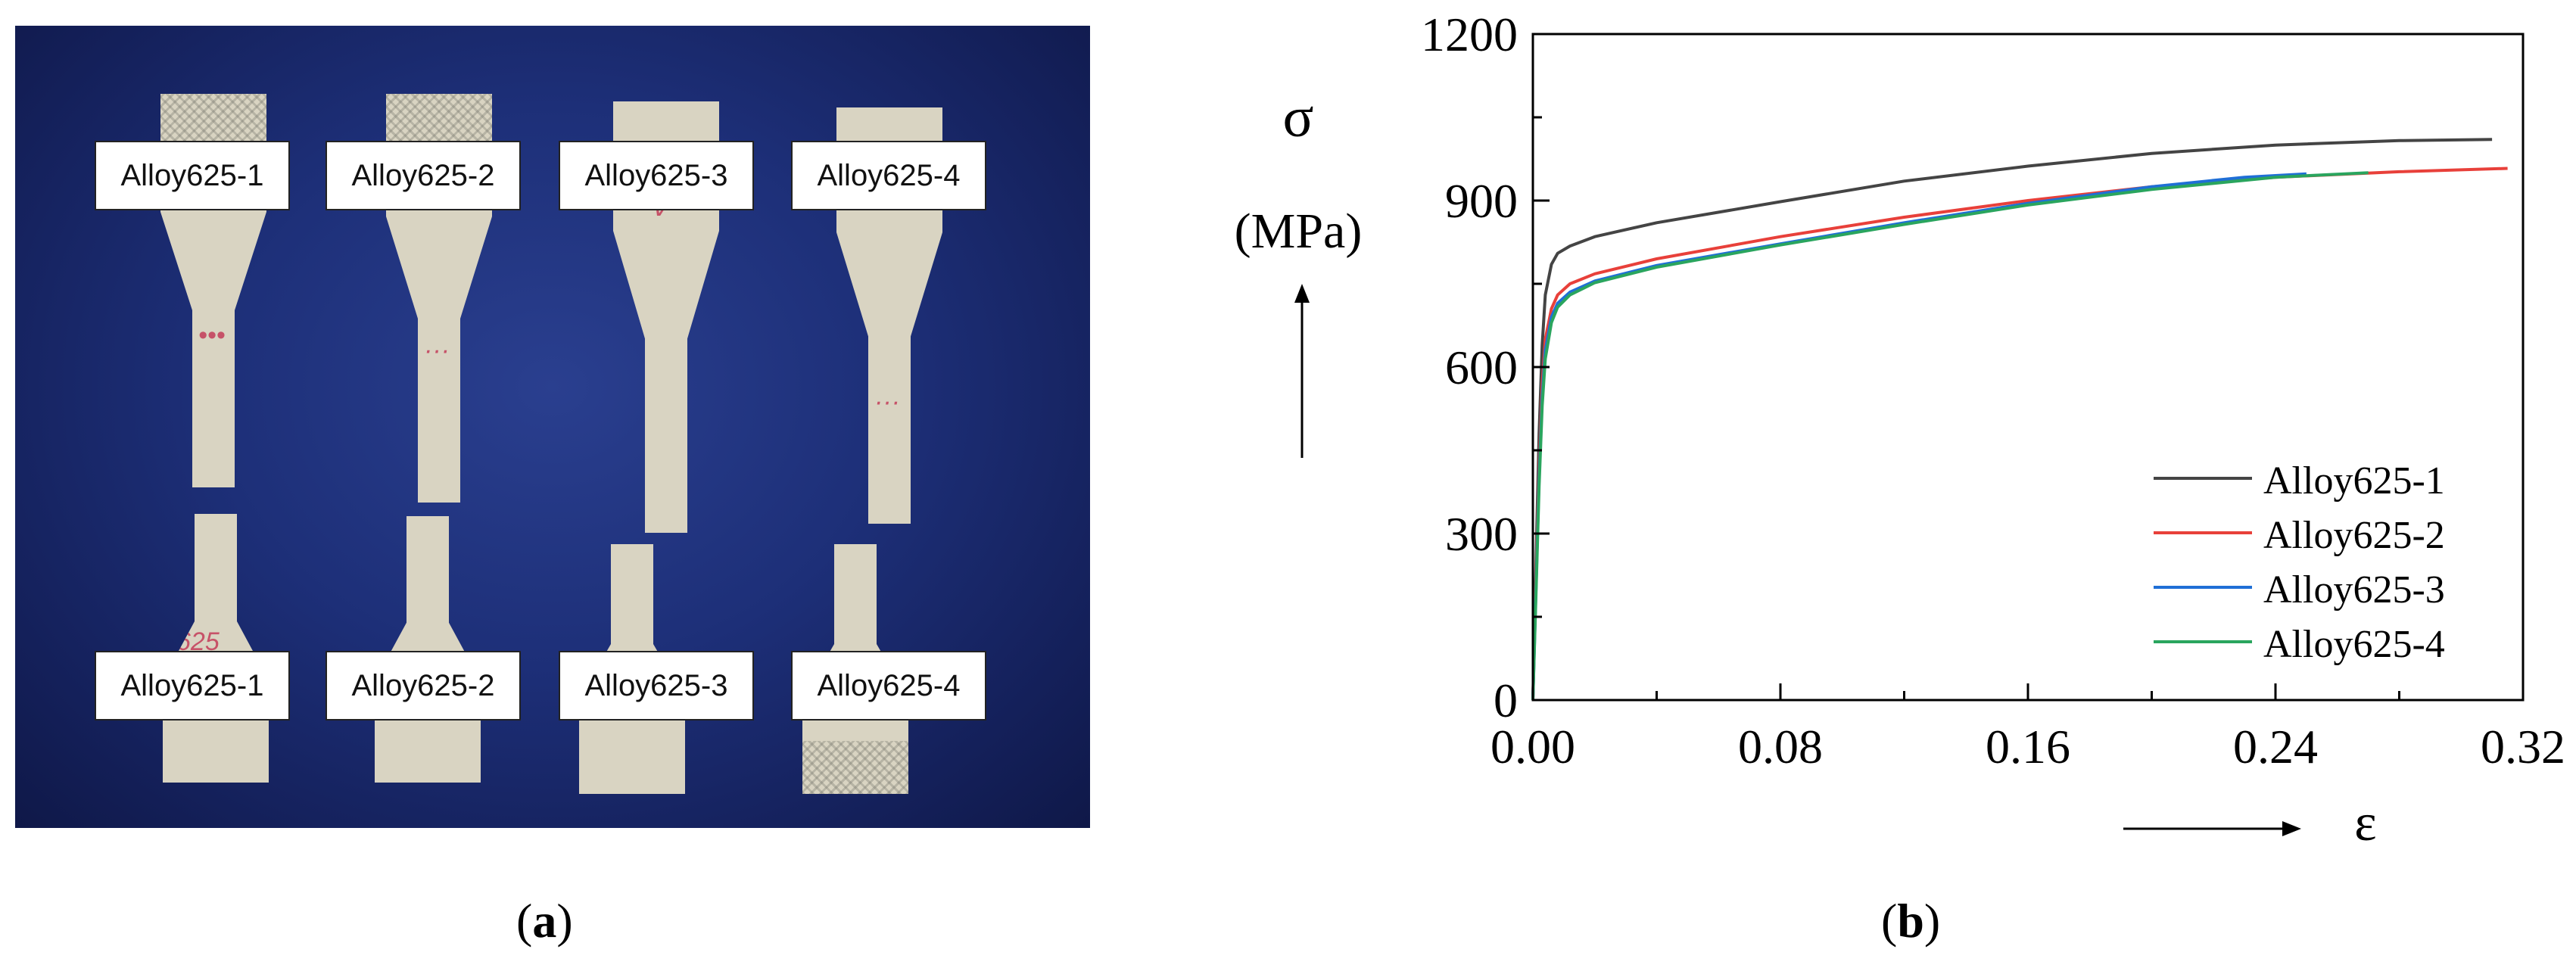 The width and height of the screenshot is (2576, 971). Describe the element at coordinates (1506, 700) in the screenshot. I see `y-tick-label: 0` at that location.